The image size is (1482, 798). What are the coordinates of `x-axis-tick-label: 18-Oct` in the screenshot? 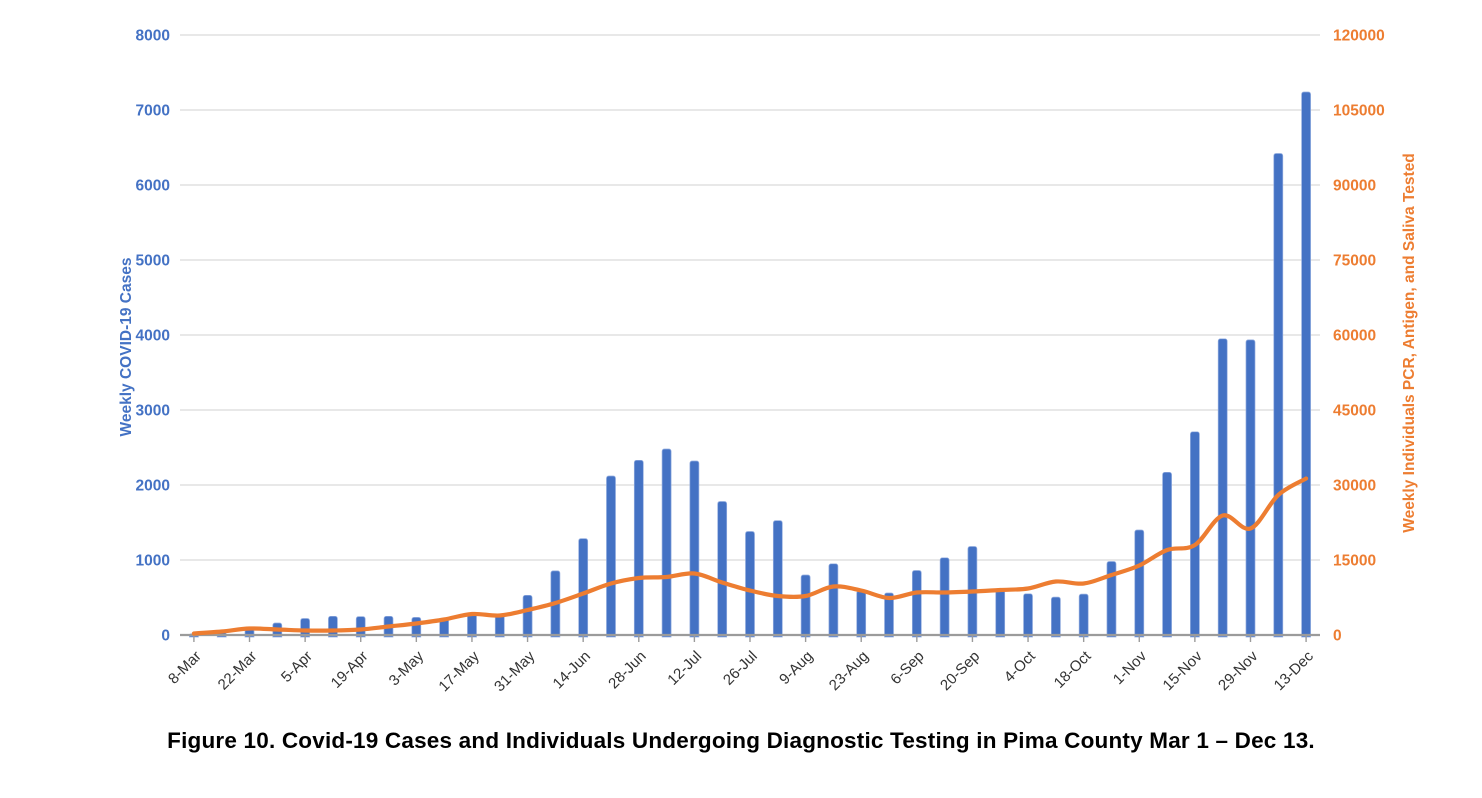 It's located at (1073, 669).